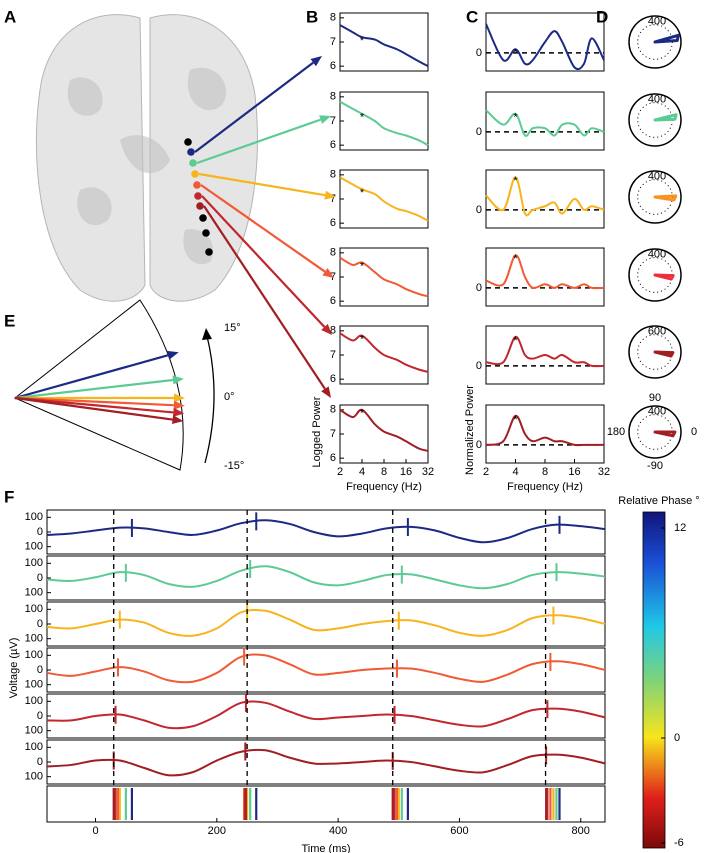 This screenshot has width=707, height=853. I want to click on rotation-arrowhead, so click(207, 334).